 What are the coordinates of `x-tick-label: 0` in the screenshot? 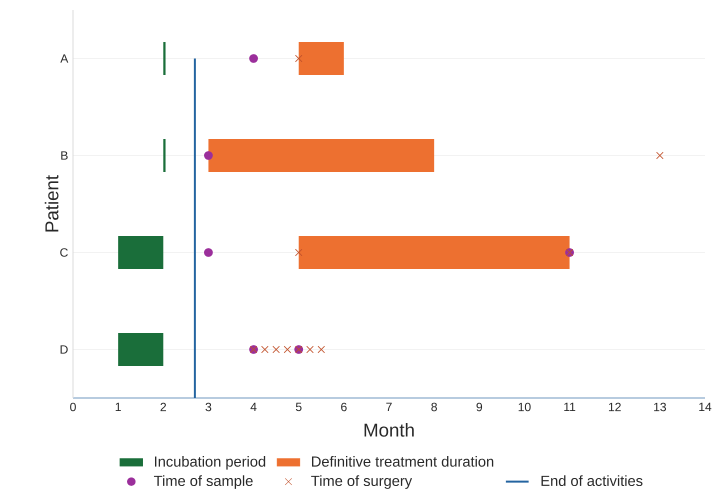 It's located at (73, 407).